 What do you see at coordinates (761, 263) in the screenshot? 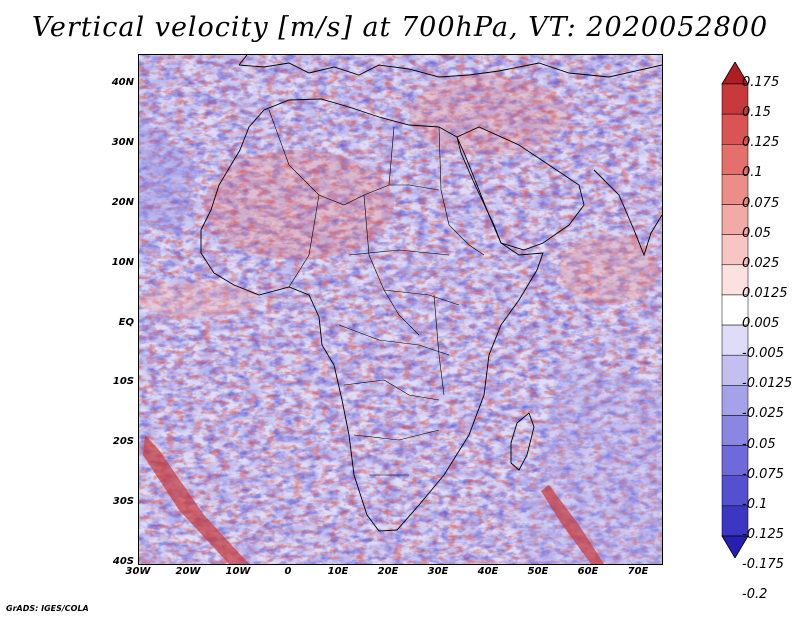
I see `colorbar-tick-label: 0.025` at bounding box center [761, 263].